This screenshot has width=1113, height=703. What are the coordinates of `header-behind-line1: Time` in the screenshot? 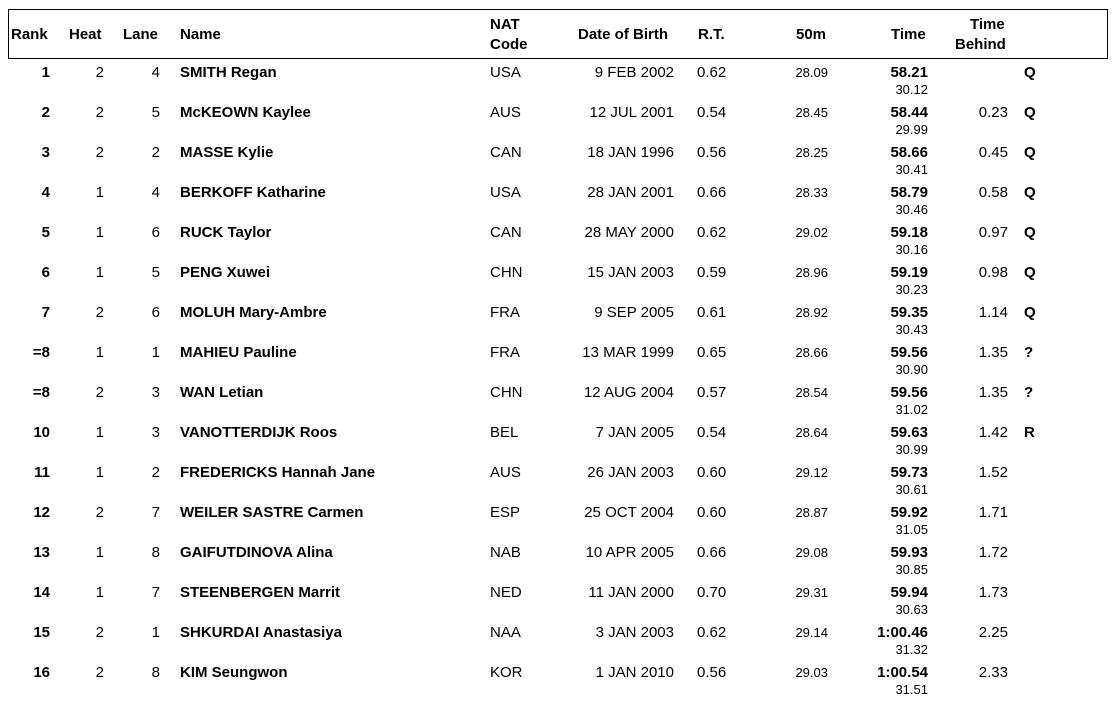 It's located at (987, 24).